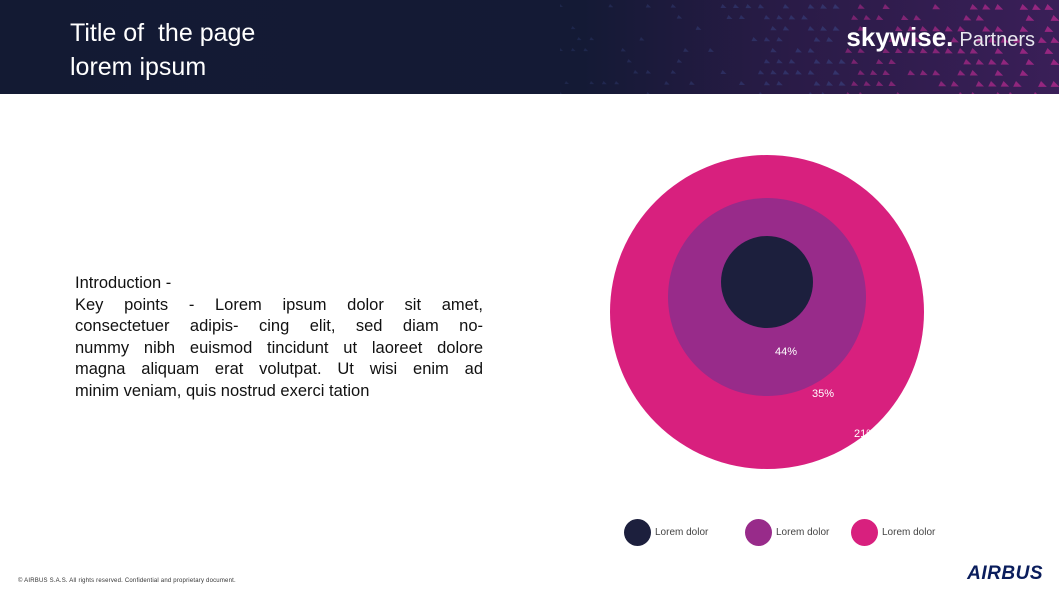 The width and height of the screenshot is (1059, 596). What do you see at coordinates (786, 352) in the screenshot?
I see `data-label-1: 44%` at bounding box center [786, 352].